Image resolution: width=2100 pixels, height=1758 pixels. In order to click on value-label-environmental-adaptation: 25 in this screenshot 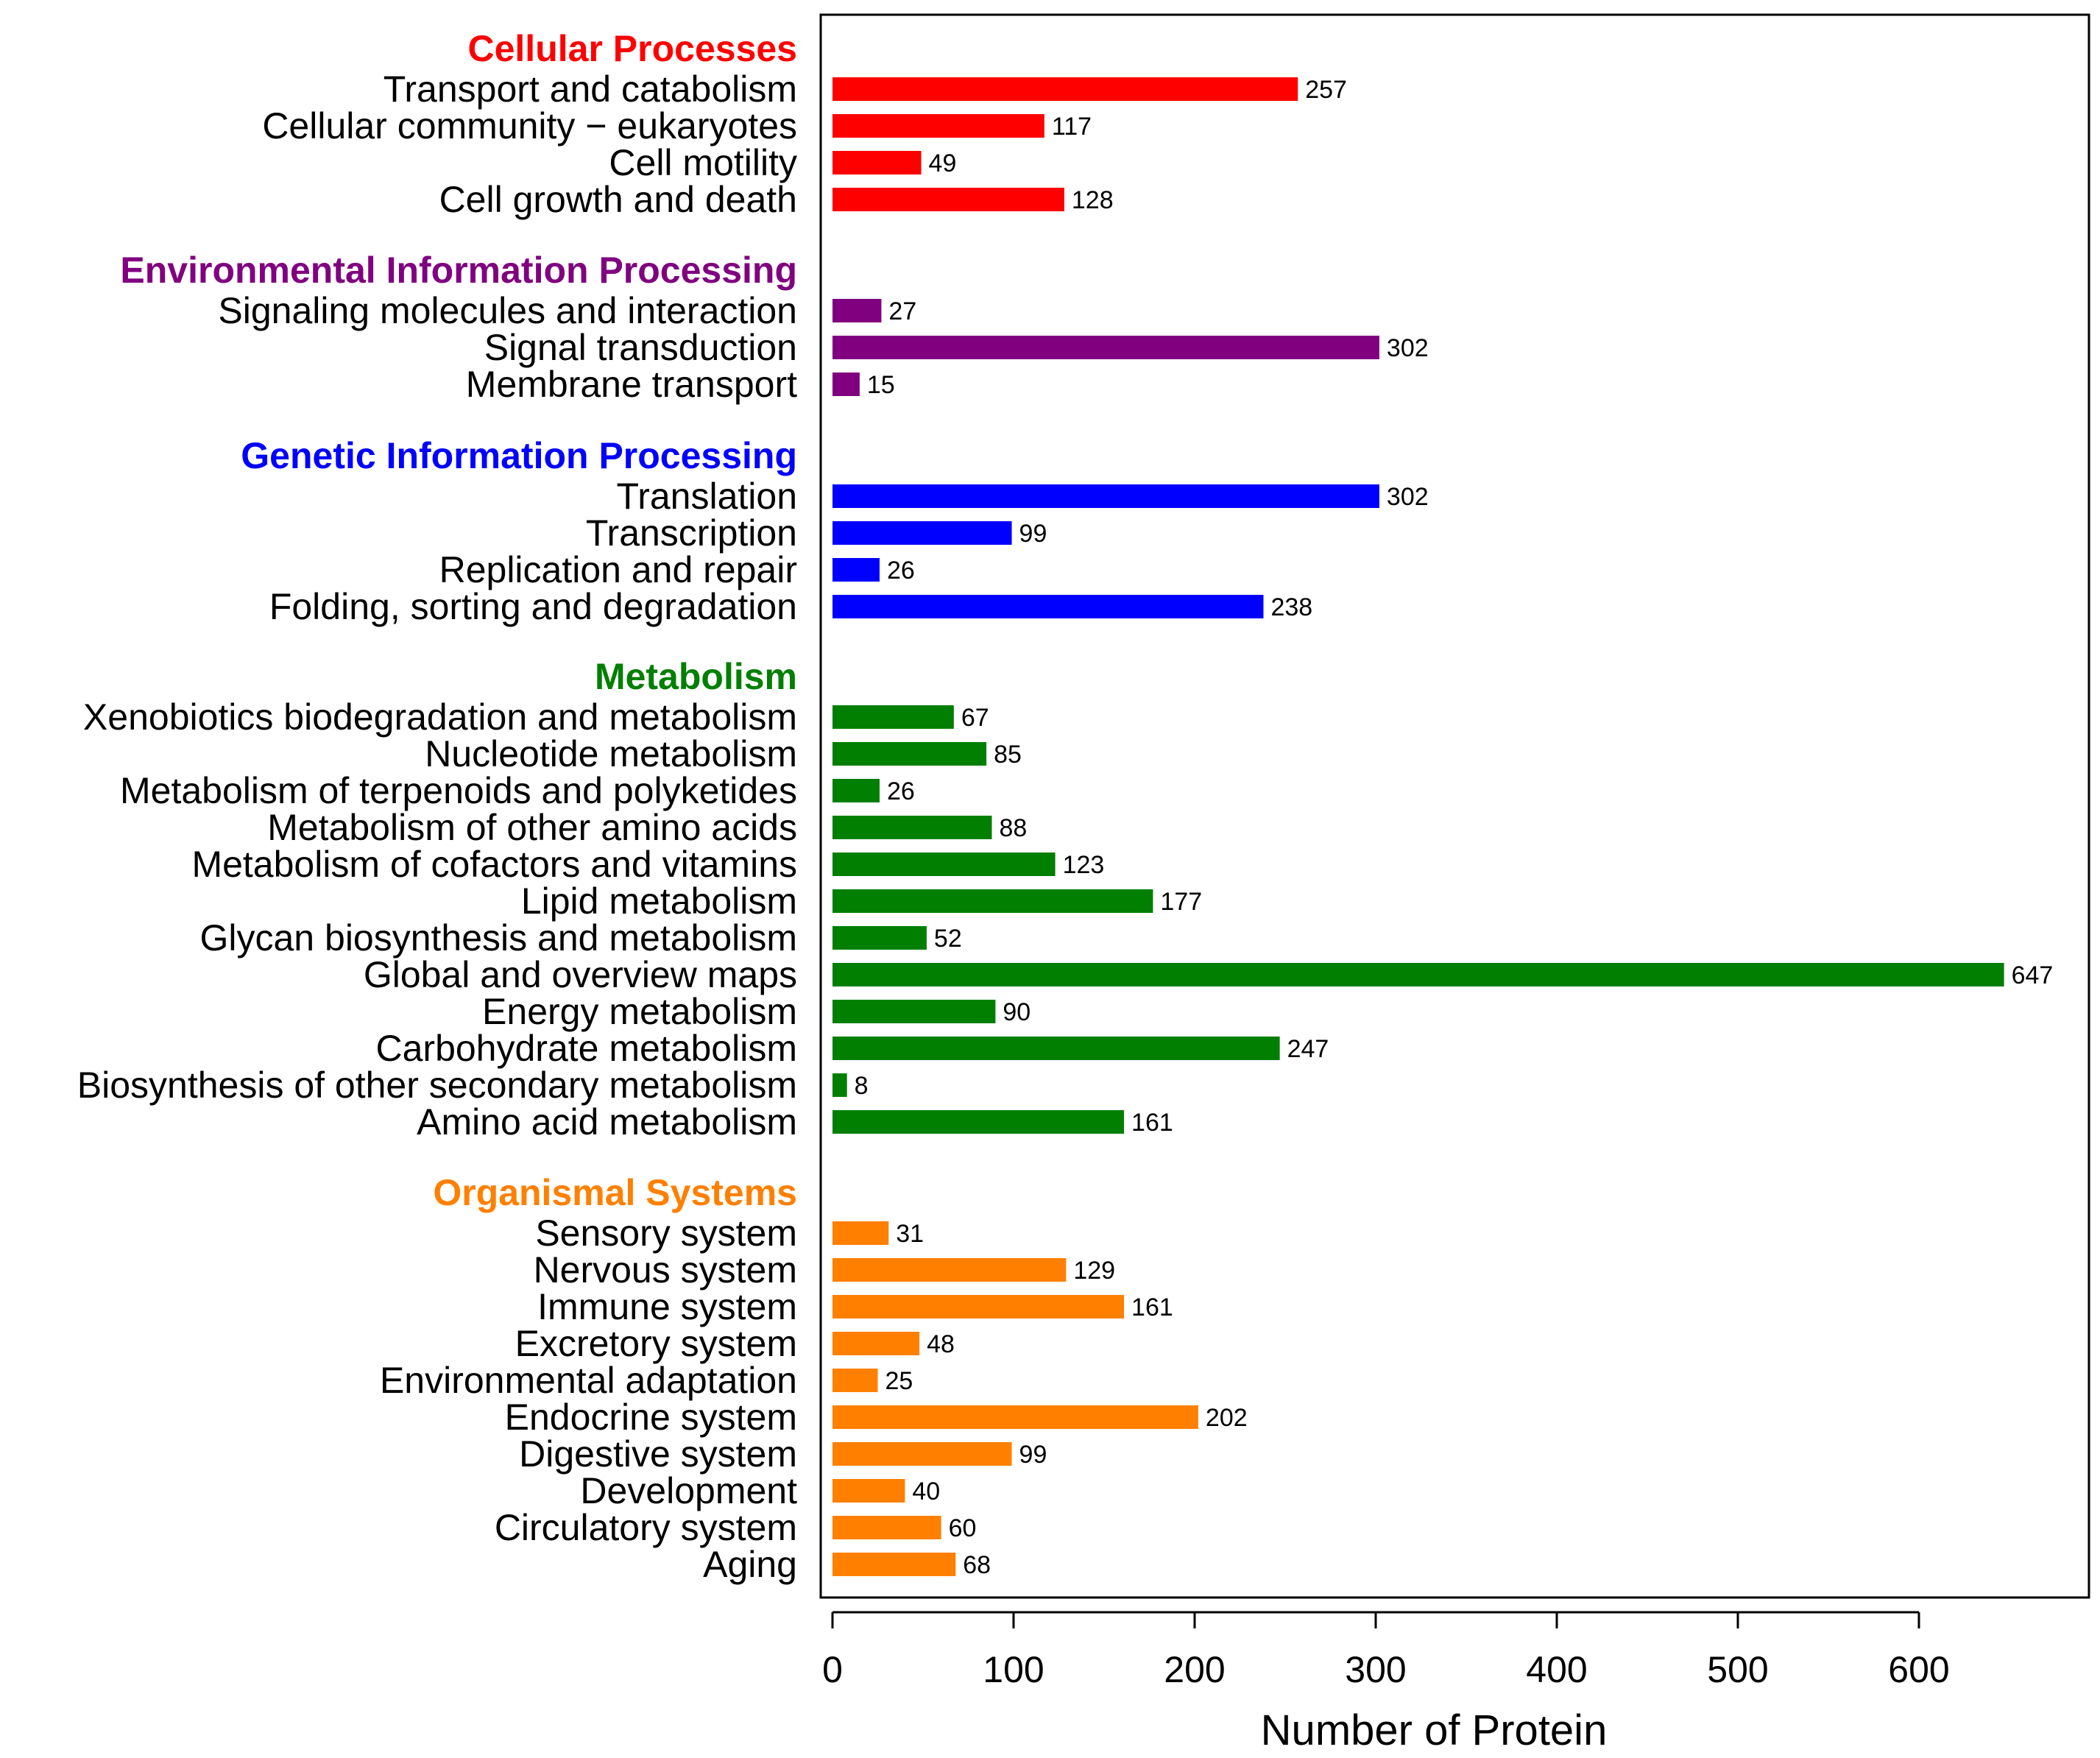, I will do `click(899, 1381)`.